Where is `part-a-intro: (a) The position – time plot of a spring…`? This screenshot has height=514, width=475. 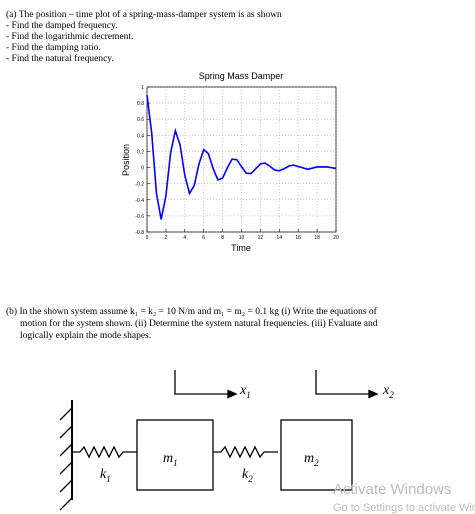 part-a-intro: (a) The position – time plot of a spring… is located at coordinates (144, 15).